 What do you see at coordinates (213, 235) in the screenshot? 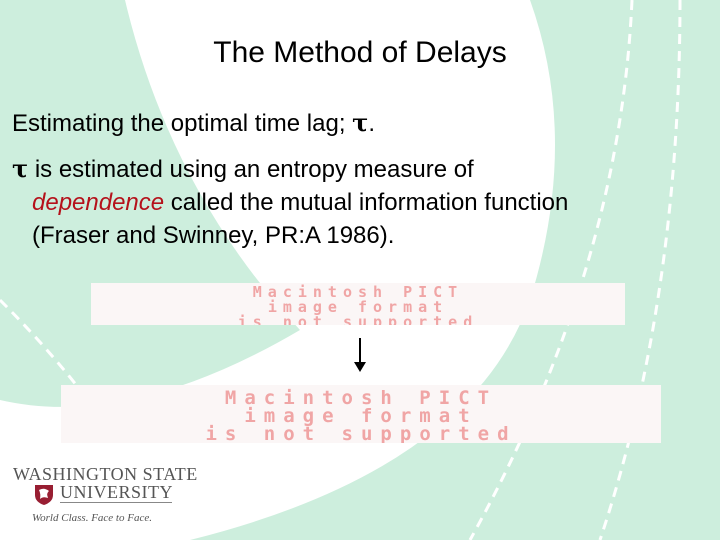
I see `bullet-text-3: (Fraser and Swinney, PR:A 1986).` at bounding box center [213, 235].